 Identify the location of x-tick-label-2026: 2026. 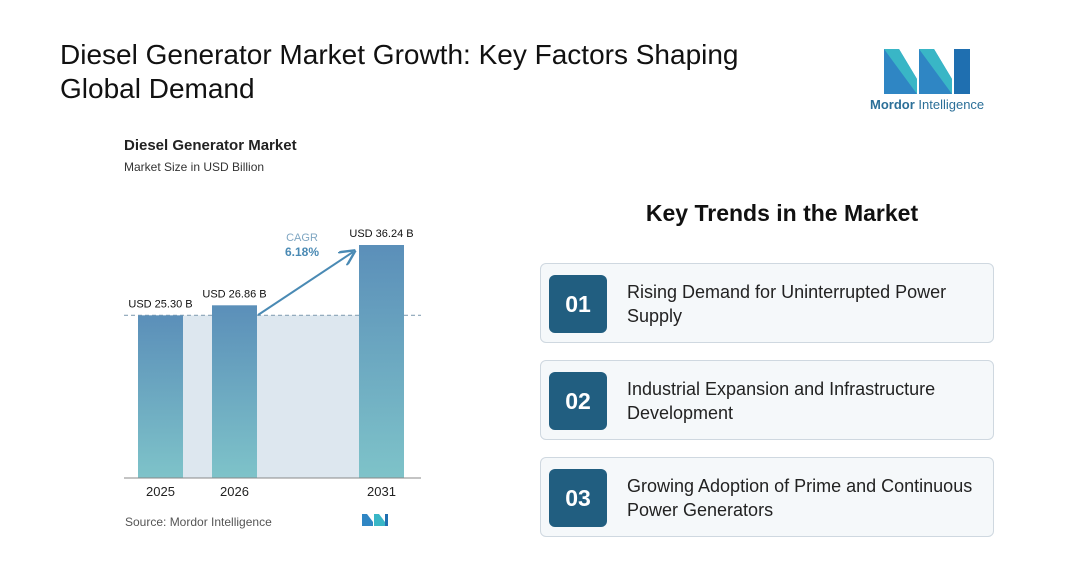
(234, 491).